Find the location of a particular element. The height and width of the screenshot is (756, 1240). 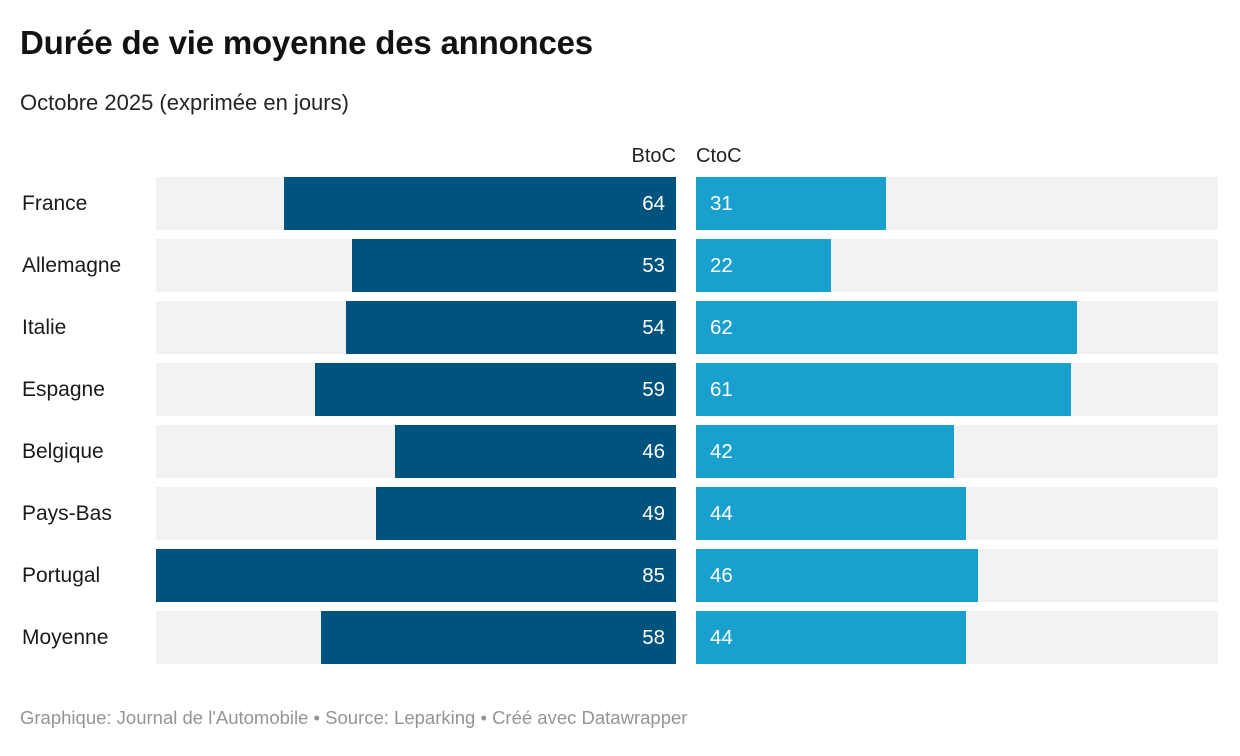

btoc-value-label: 59 is located at coordinates (653, 389).